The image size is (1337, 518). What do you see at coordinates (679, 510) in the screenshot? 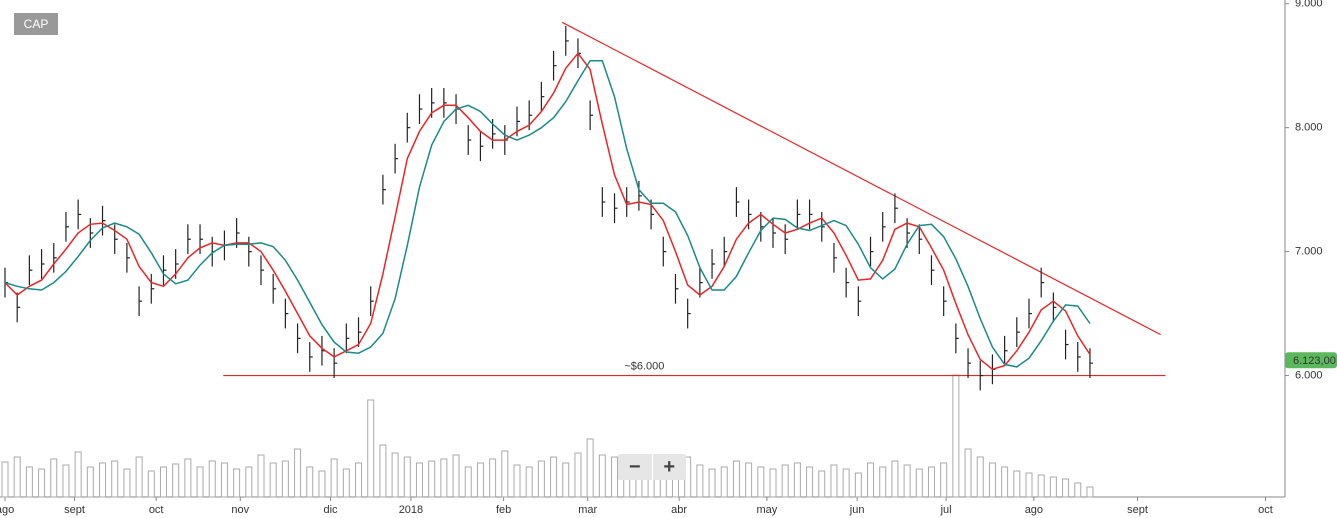
I see `x-tick-label: abr` at bounding box center [679, 510].